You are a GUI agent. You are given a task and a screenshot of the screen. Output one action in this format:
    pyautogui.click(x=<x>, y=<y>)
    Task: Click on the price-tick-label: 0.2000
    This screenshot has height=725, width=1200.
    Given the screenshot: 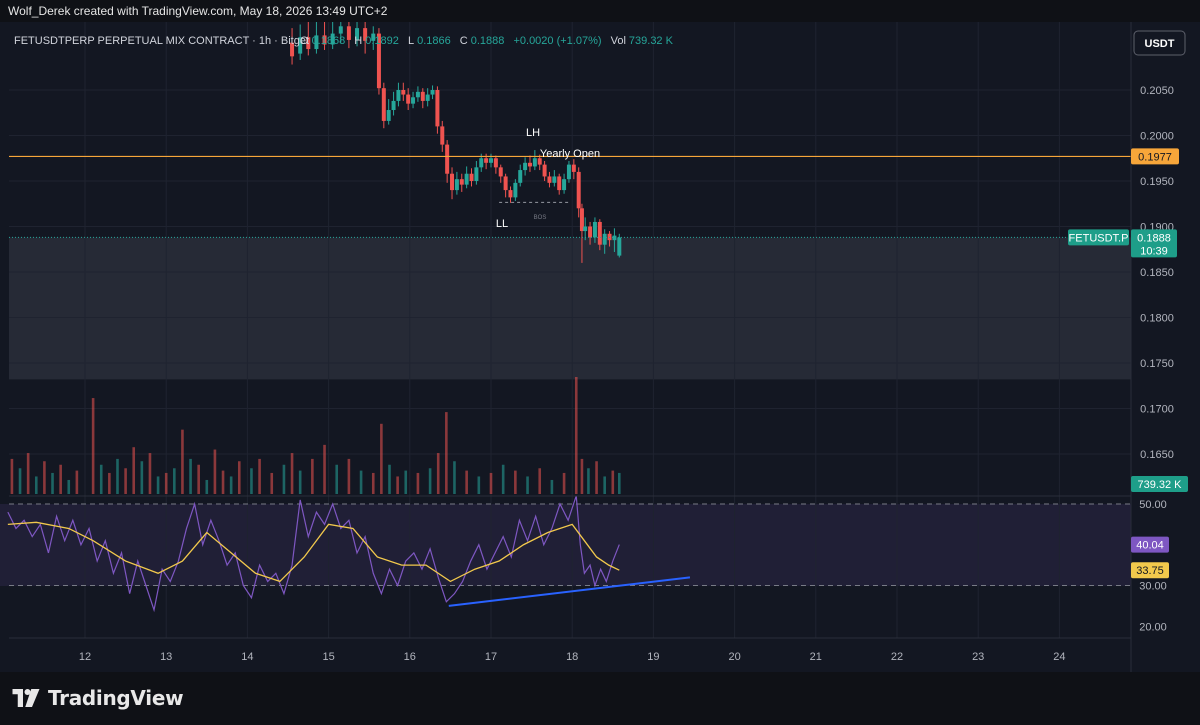 What is the action you would take?
    pyautogui.click(x=1157, y=137)
    